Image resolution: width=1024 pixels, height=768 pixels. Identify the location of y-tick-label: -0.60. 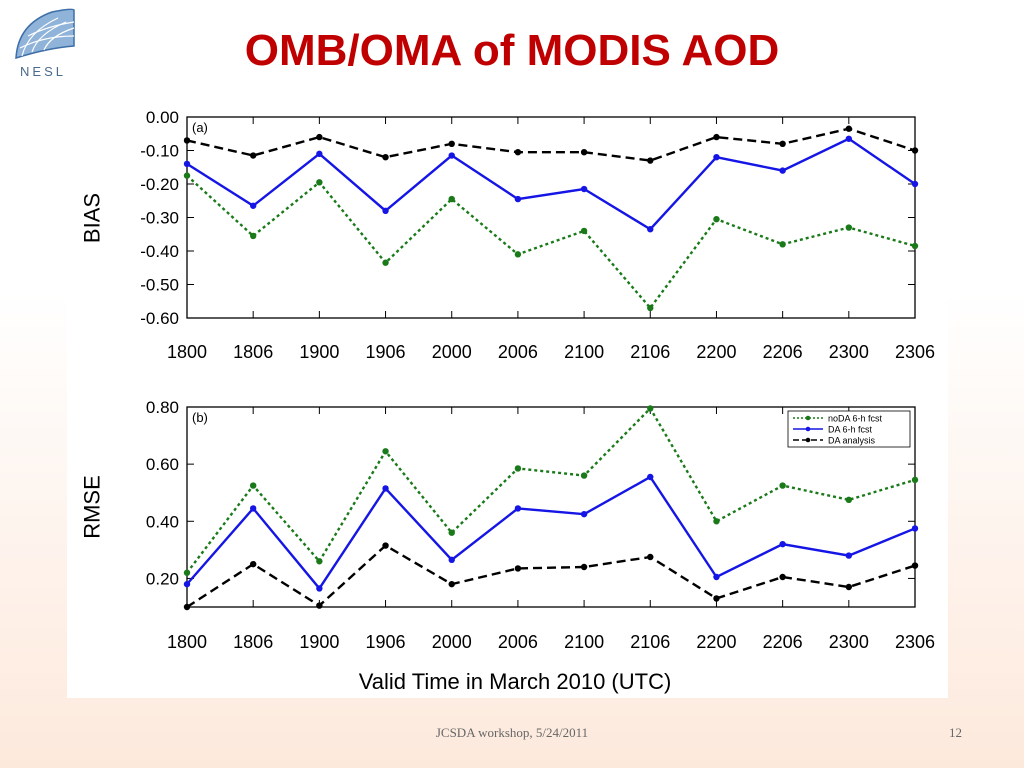
(159, 318).